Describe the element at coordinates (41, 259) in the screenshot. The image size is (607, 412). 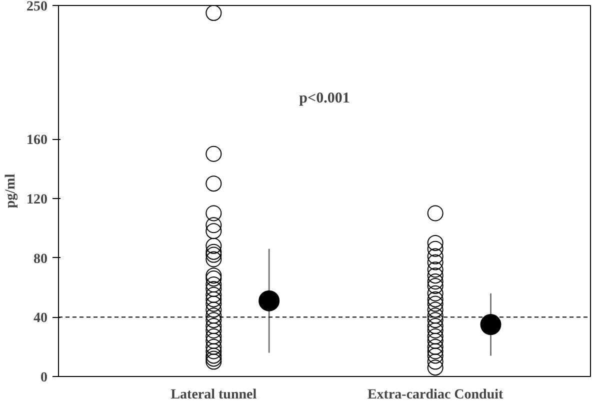
I see `y-tick-label: 80` at that location.